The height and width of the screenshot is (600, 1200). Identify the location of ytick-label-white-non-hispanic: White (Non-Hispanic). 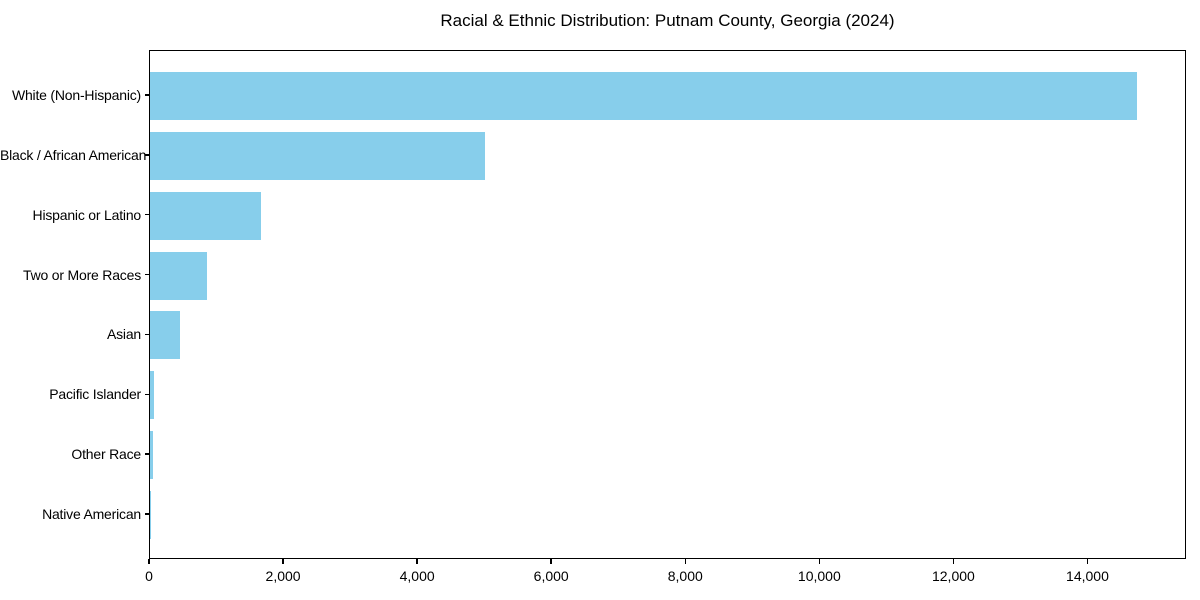
(76, 94).